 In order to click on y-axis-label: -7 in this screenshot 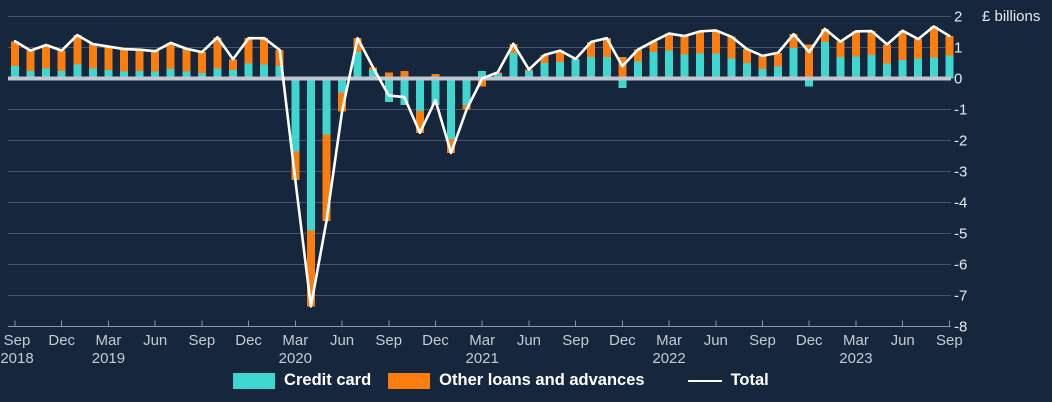, I will do `click(960, 296)`.